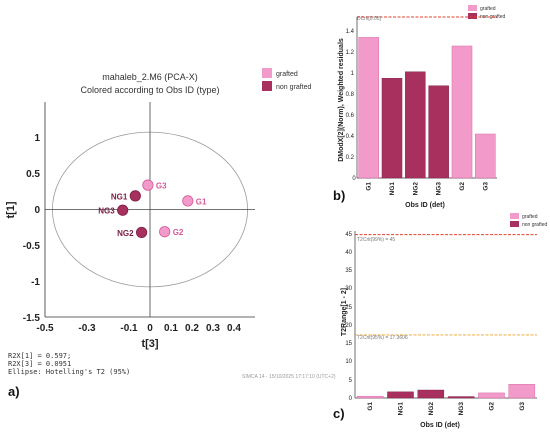 The width and height of the screenshot is (550, 432). I want to click on y-tick-label: -1, so click(35, 282).